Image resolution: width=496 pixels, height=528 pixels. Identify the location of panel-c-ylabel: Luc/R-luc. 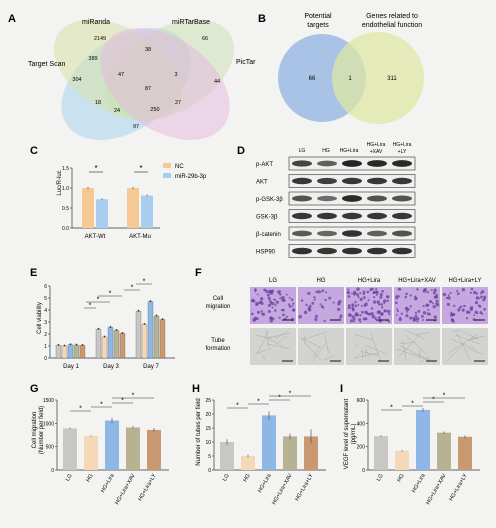
(60, 182).